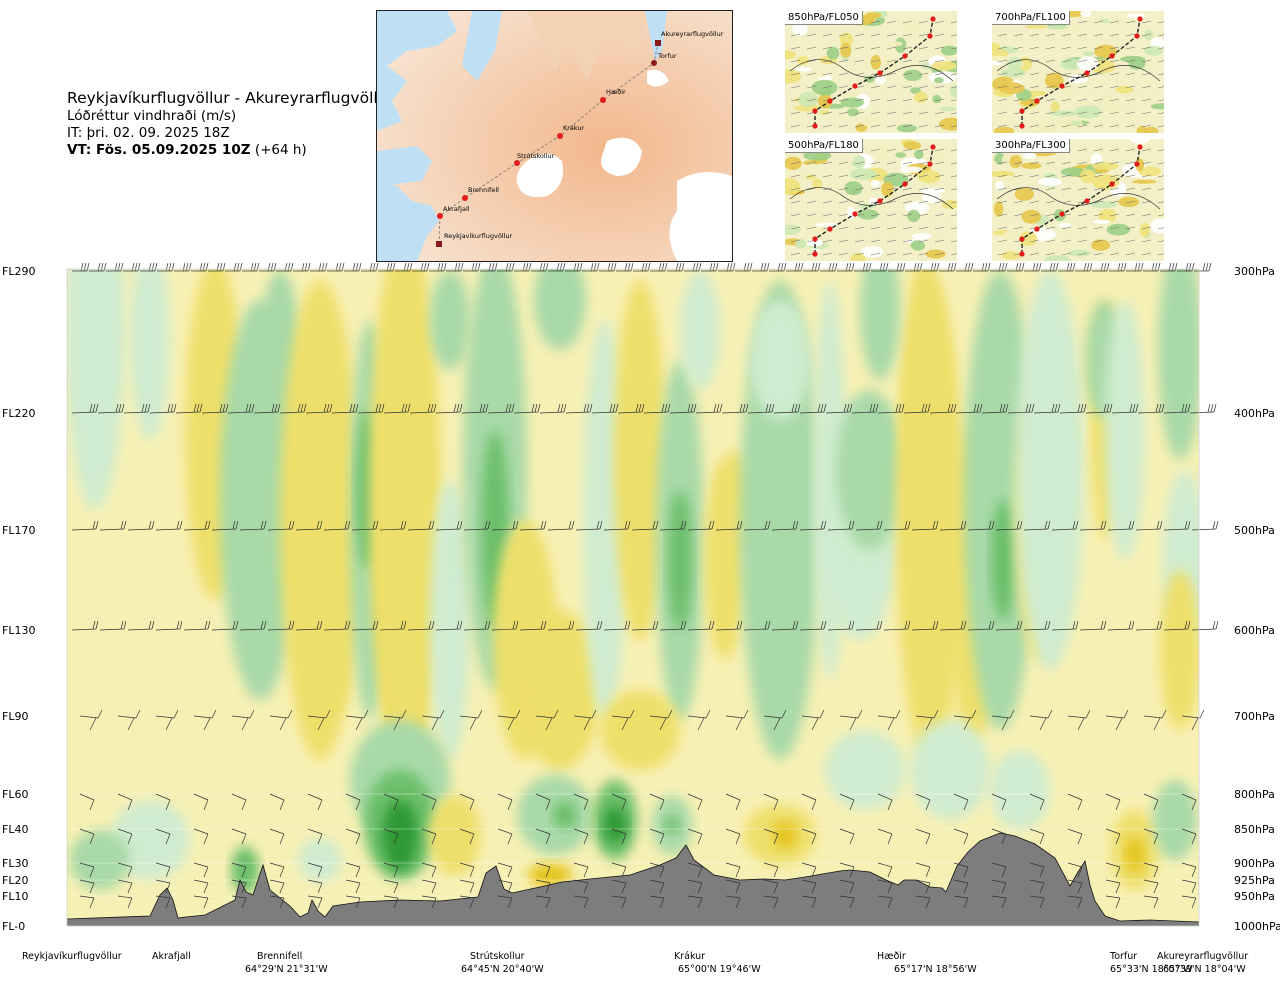  I want to click on hpa-tick-label: 925hPa, so click(1254, 880).